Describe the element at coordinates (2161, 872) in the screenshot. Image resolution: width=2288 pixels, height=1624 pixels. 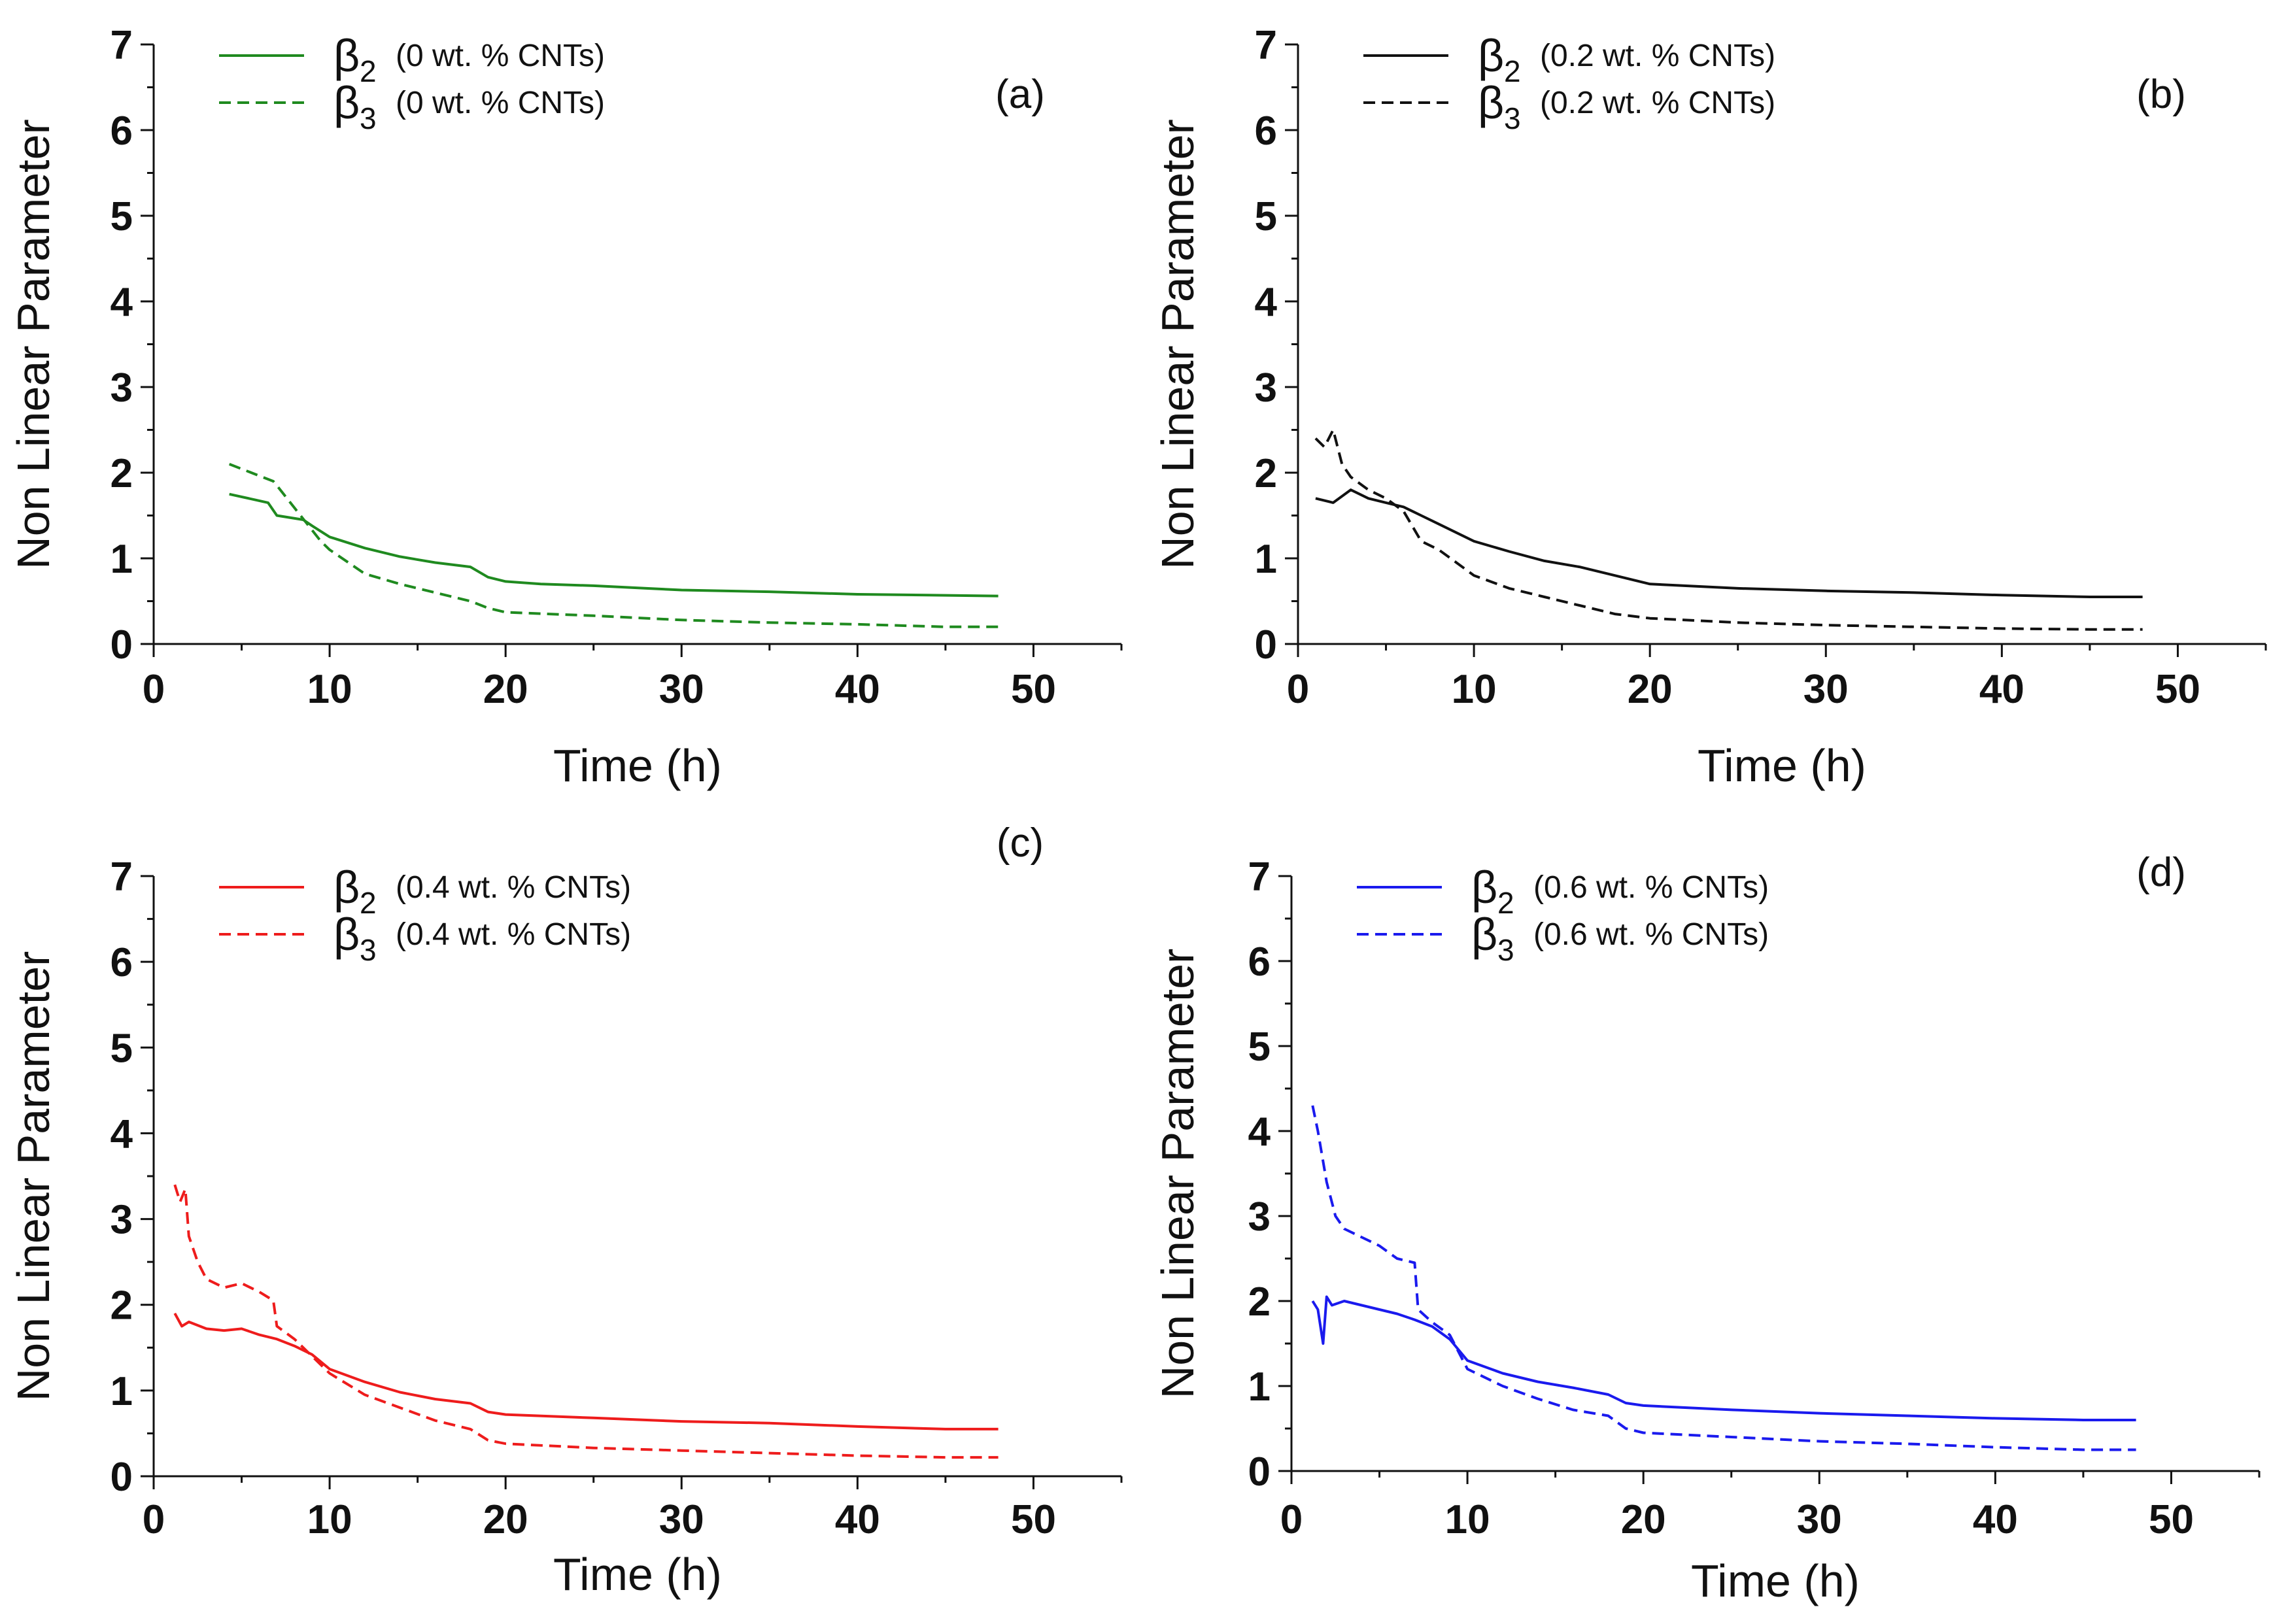
I see `panel-label: (d)` at that location.